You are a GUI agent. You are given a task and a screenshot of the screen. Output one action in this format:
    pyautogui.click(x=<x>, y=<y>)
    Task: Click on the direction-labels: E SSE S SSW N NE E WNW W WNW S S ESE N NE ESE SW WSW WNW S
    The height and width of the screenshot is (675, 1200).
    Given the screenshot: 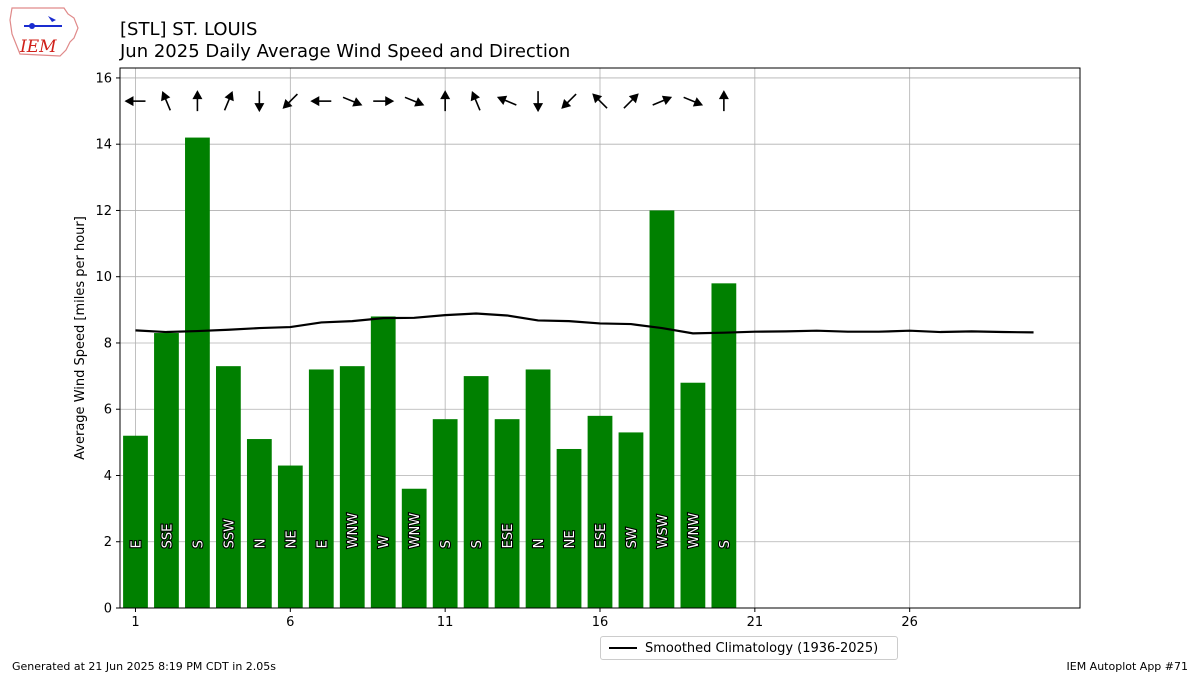 What is the action you would take?
    pyautogui.click(x=431, y=531)
    